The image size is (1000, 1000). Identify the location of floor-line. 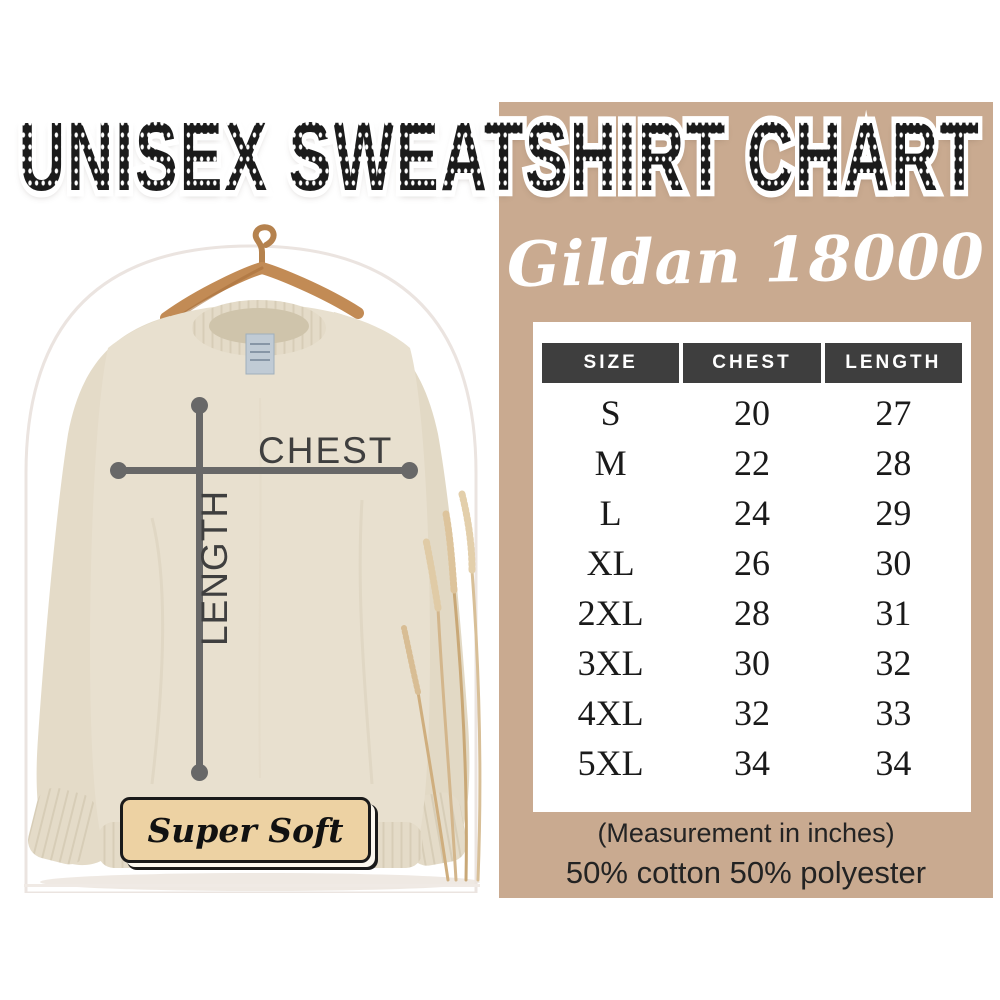
(252, 885).